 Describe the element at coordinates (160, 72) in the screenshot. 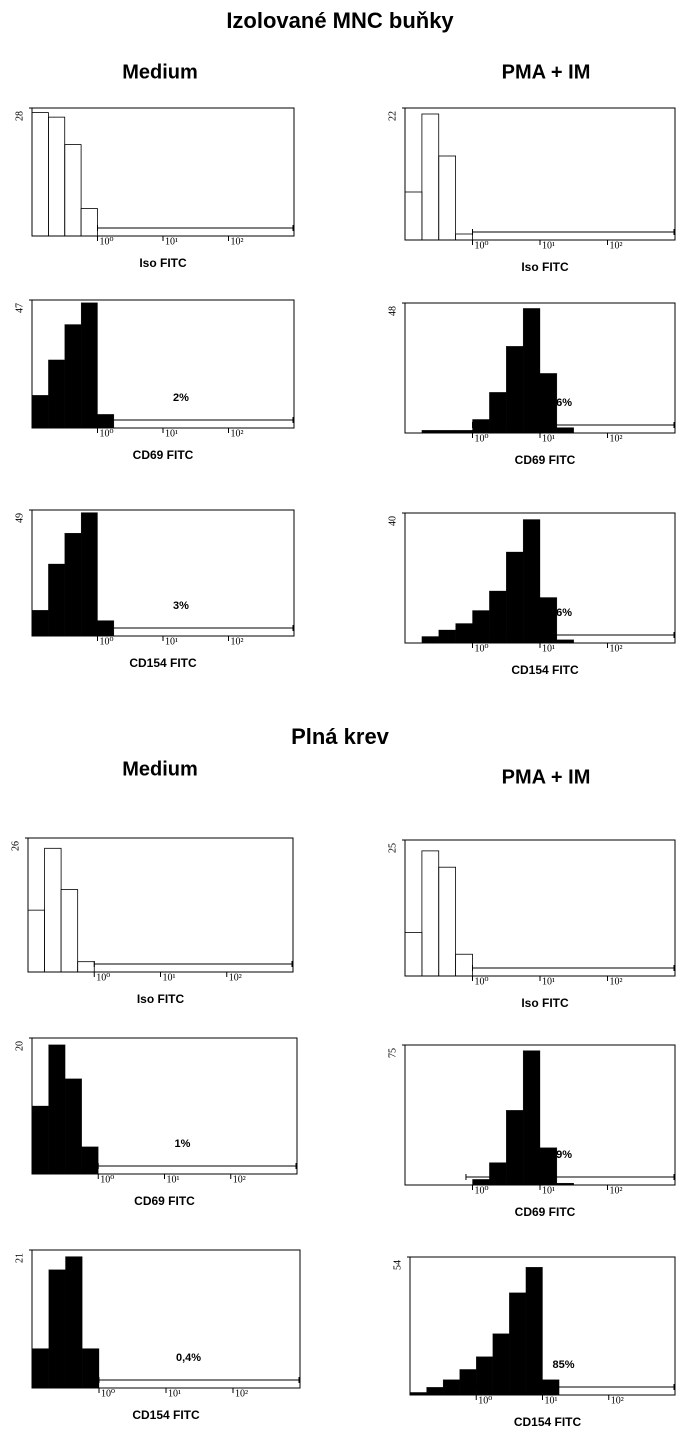

I see `column-title: Medium` at that location.